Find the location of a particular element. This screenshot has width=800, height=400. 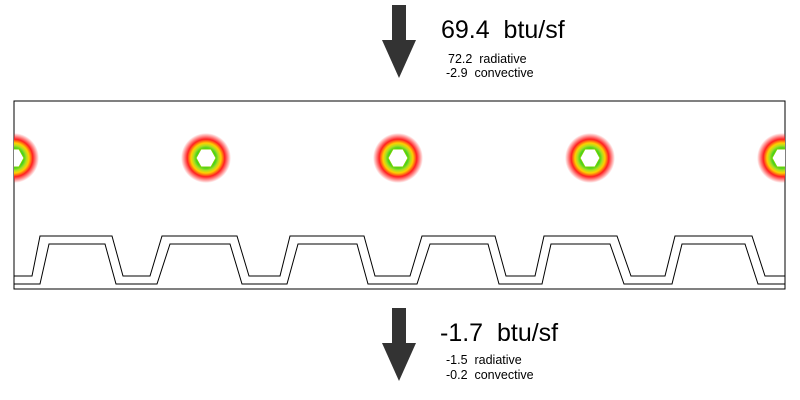

top-flux-total: 69.4 btu/sf is located at coordinates (503, 30).